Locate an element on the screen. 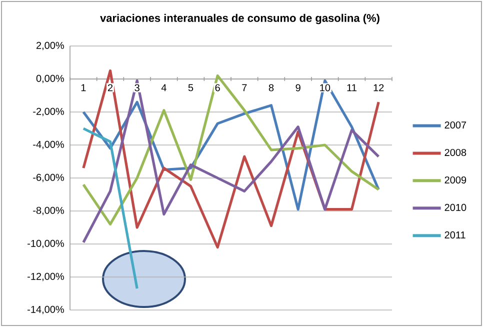 The width and height of the screenshot is (483, 327). x-tick-label: 1 is located at coordinates (83, 88).